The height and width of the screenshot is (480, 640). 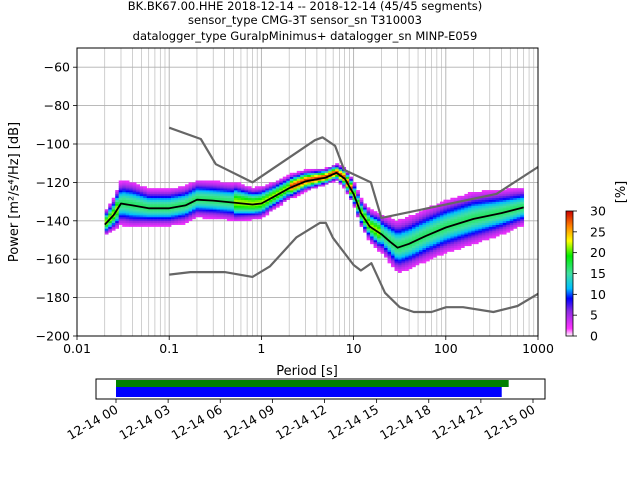 I want to click on y-axis-label: Power [m²/s⁴/Hz] [dB], so click(x=14, y=192).